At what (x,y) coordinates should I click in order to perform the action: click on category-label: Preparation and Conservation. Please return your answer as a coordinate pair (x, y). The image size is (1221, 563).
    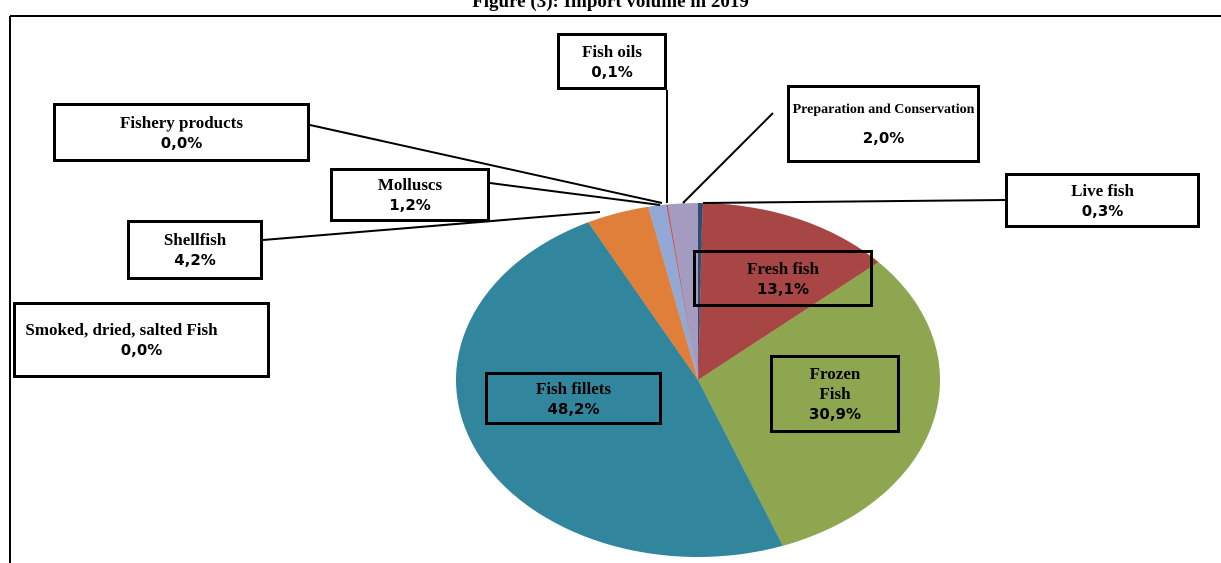
    Looking at the image, I should click on (883, 109).